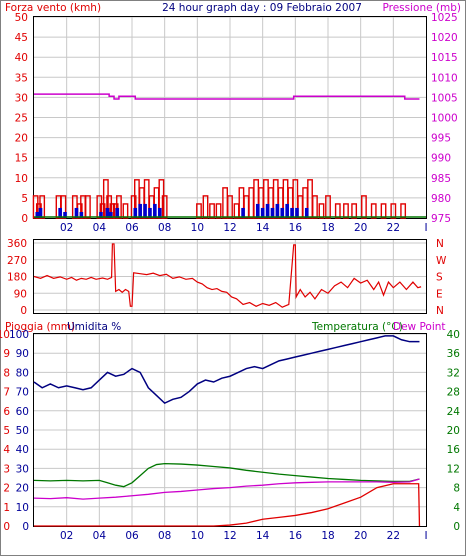 The height and width of the screenshot is (556, 466). What do you see at coordinates (453, 469) in the screenshot?
I see `temperature-tick-label: 12` at bounding box center [453, 469].